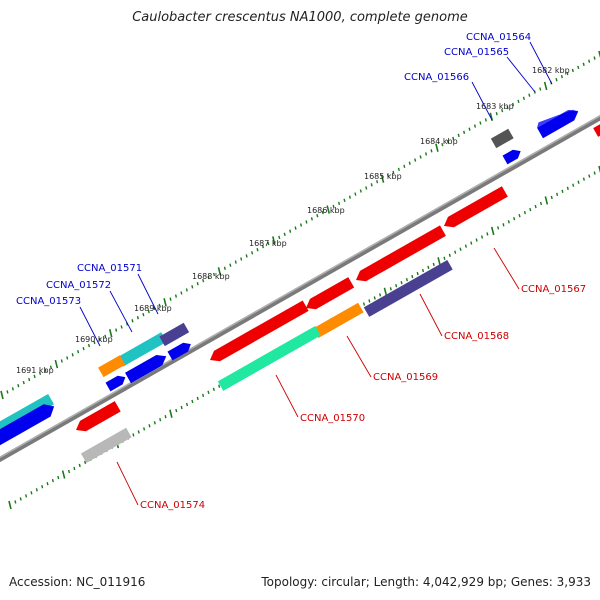  Describe the element at coordinates (596, 130) in the screenshot. I see `gene-red-edge` at that location.